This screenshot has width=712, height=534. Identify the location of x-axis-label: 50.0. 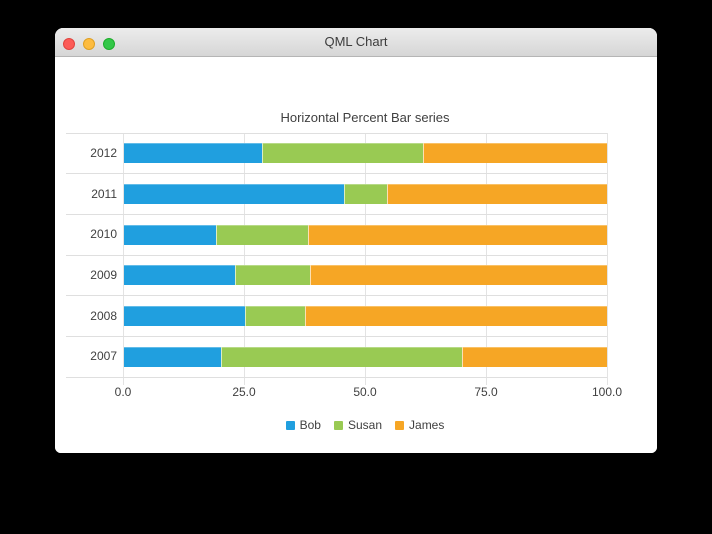
(365, 392).